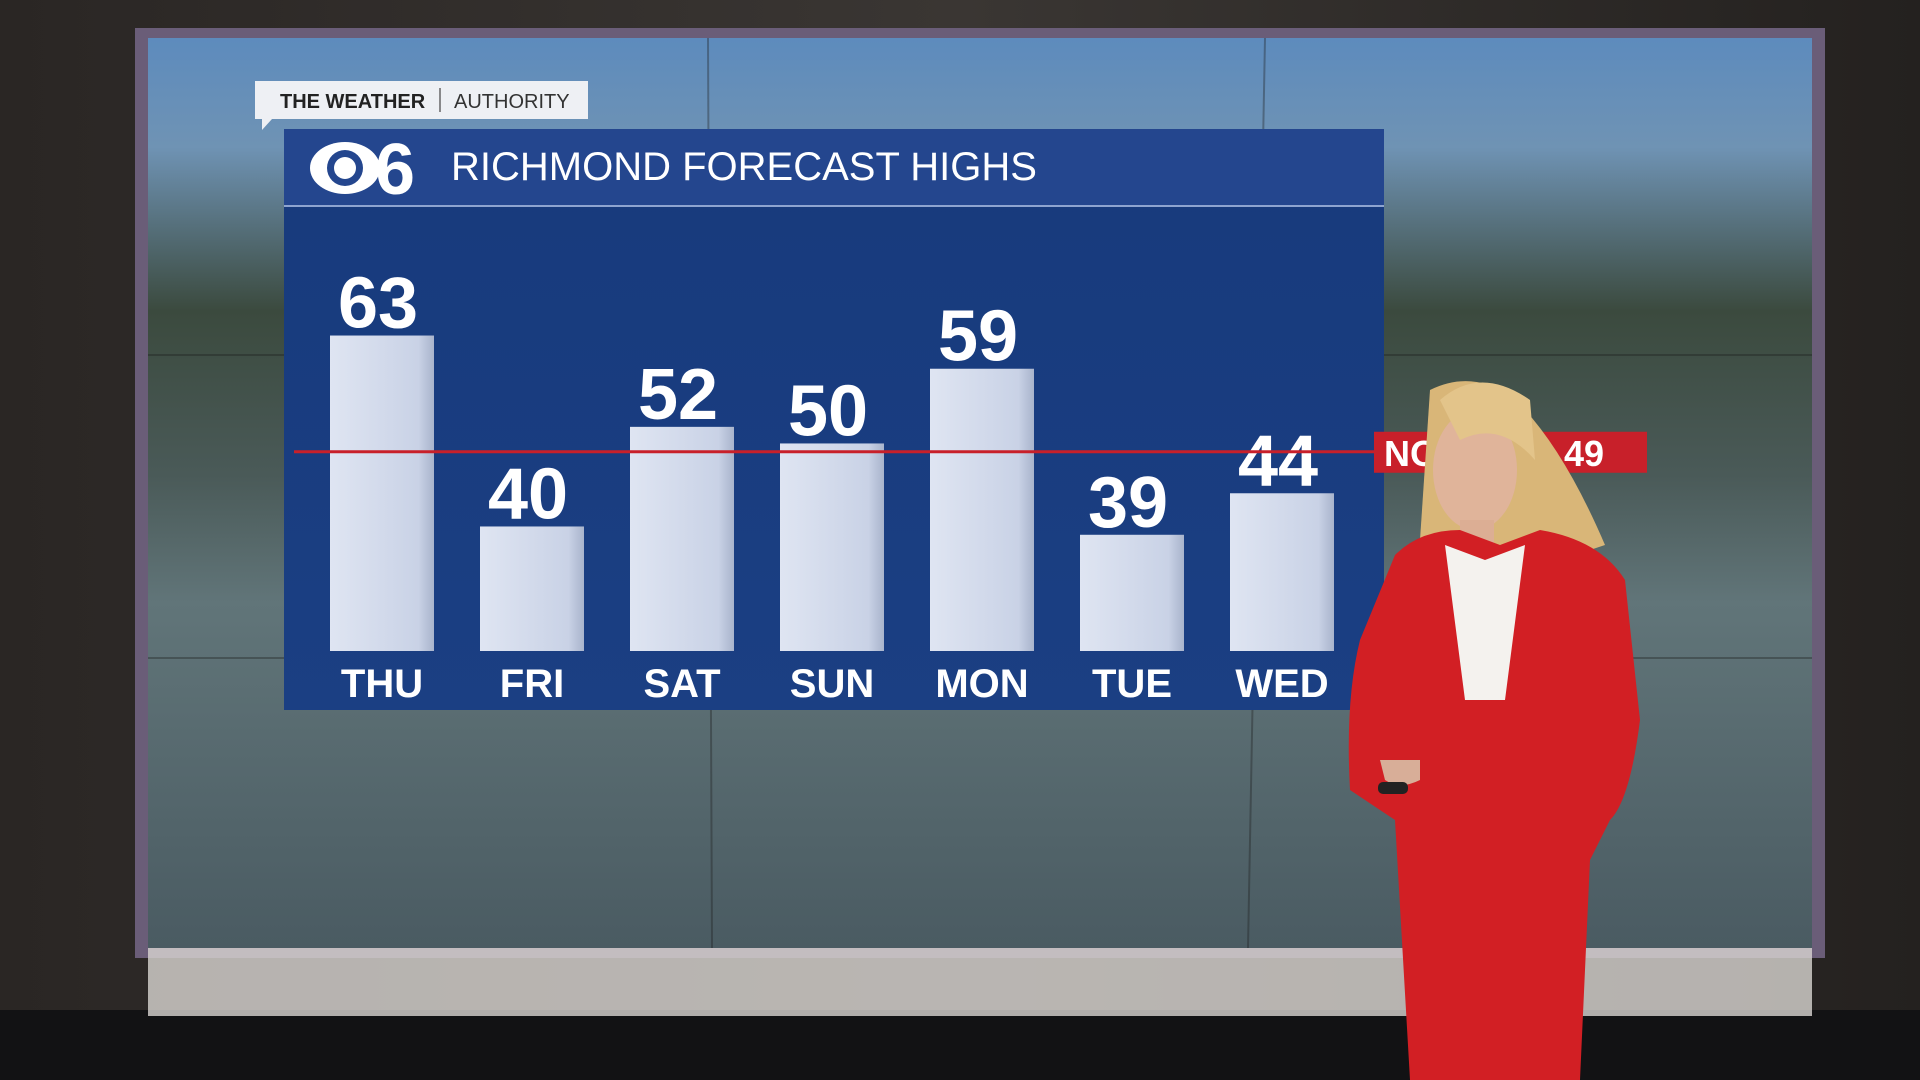 Image resolution: width=1920 pixels, height=1080 pixels. What do you see at coordinates (345, 168) in the screenshot?
I see `cbs-eye-logo` at bounding box center [345, 168].